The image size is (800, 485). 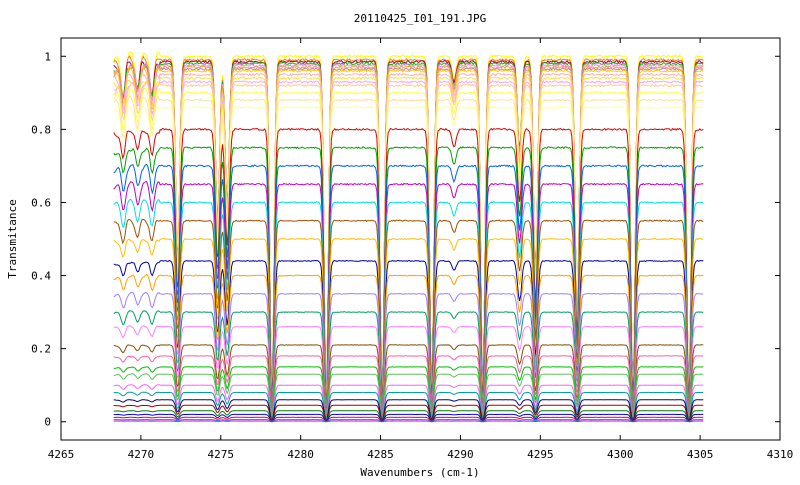 I want to click on x-tick-label: 4300, so click(x=620, y=454).